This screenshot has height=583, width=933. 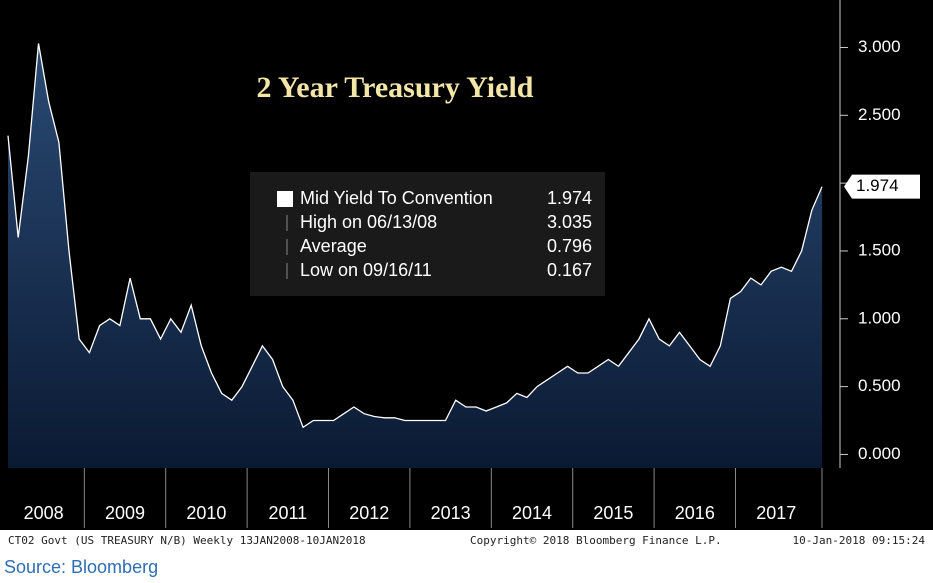 What do you see at coordinates (879, 46) in the screenshot?
I see `y-tick-label: 3.000` at bounding box center [879, 46].